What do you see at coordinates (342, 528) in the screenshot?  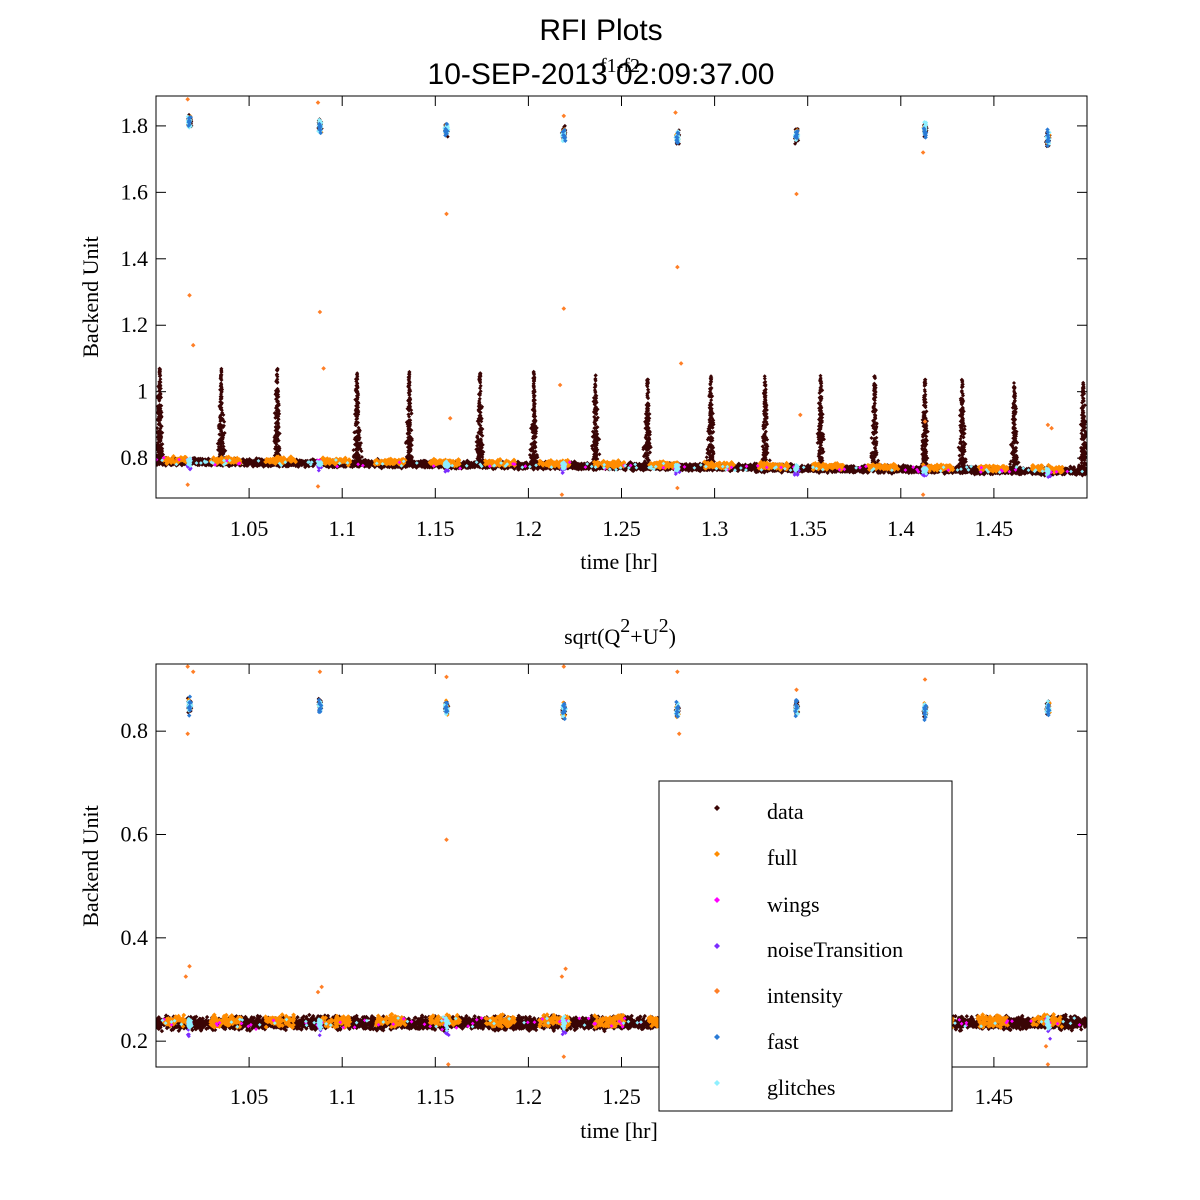 I see `top-xtick-label: 1.1` at bounding box center [342, 528].